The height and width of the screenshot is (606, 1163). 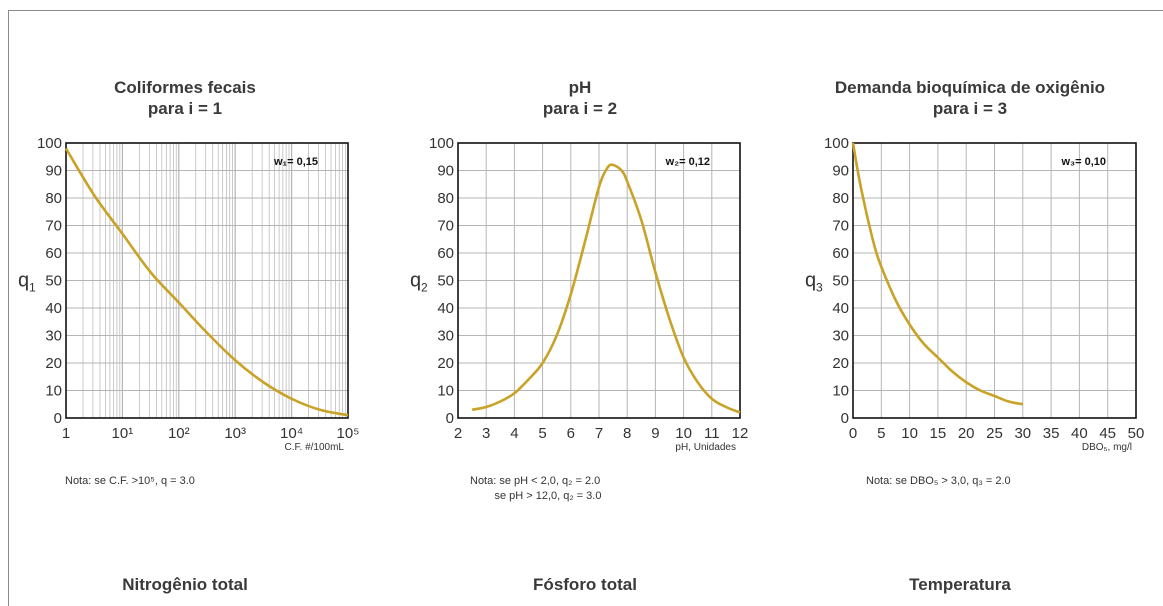 What do you see at coordinates (627, 433) in the screenshot?
I see `x-tick-label: 8` at bounding box center [627, 433].